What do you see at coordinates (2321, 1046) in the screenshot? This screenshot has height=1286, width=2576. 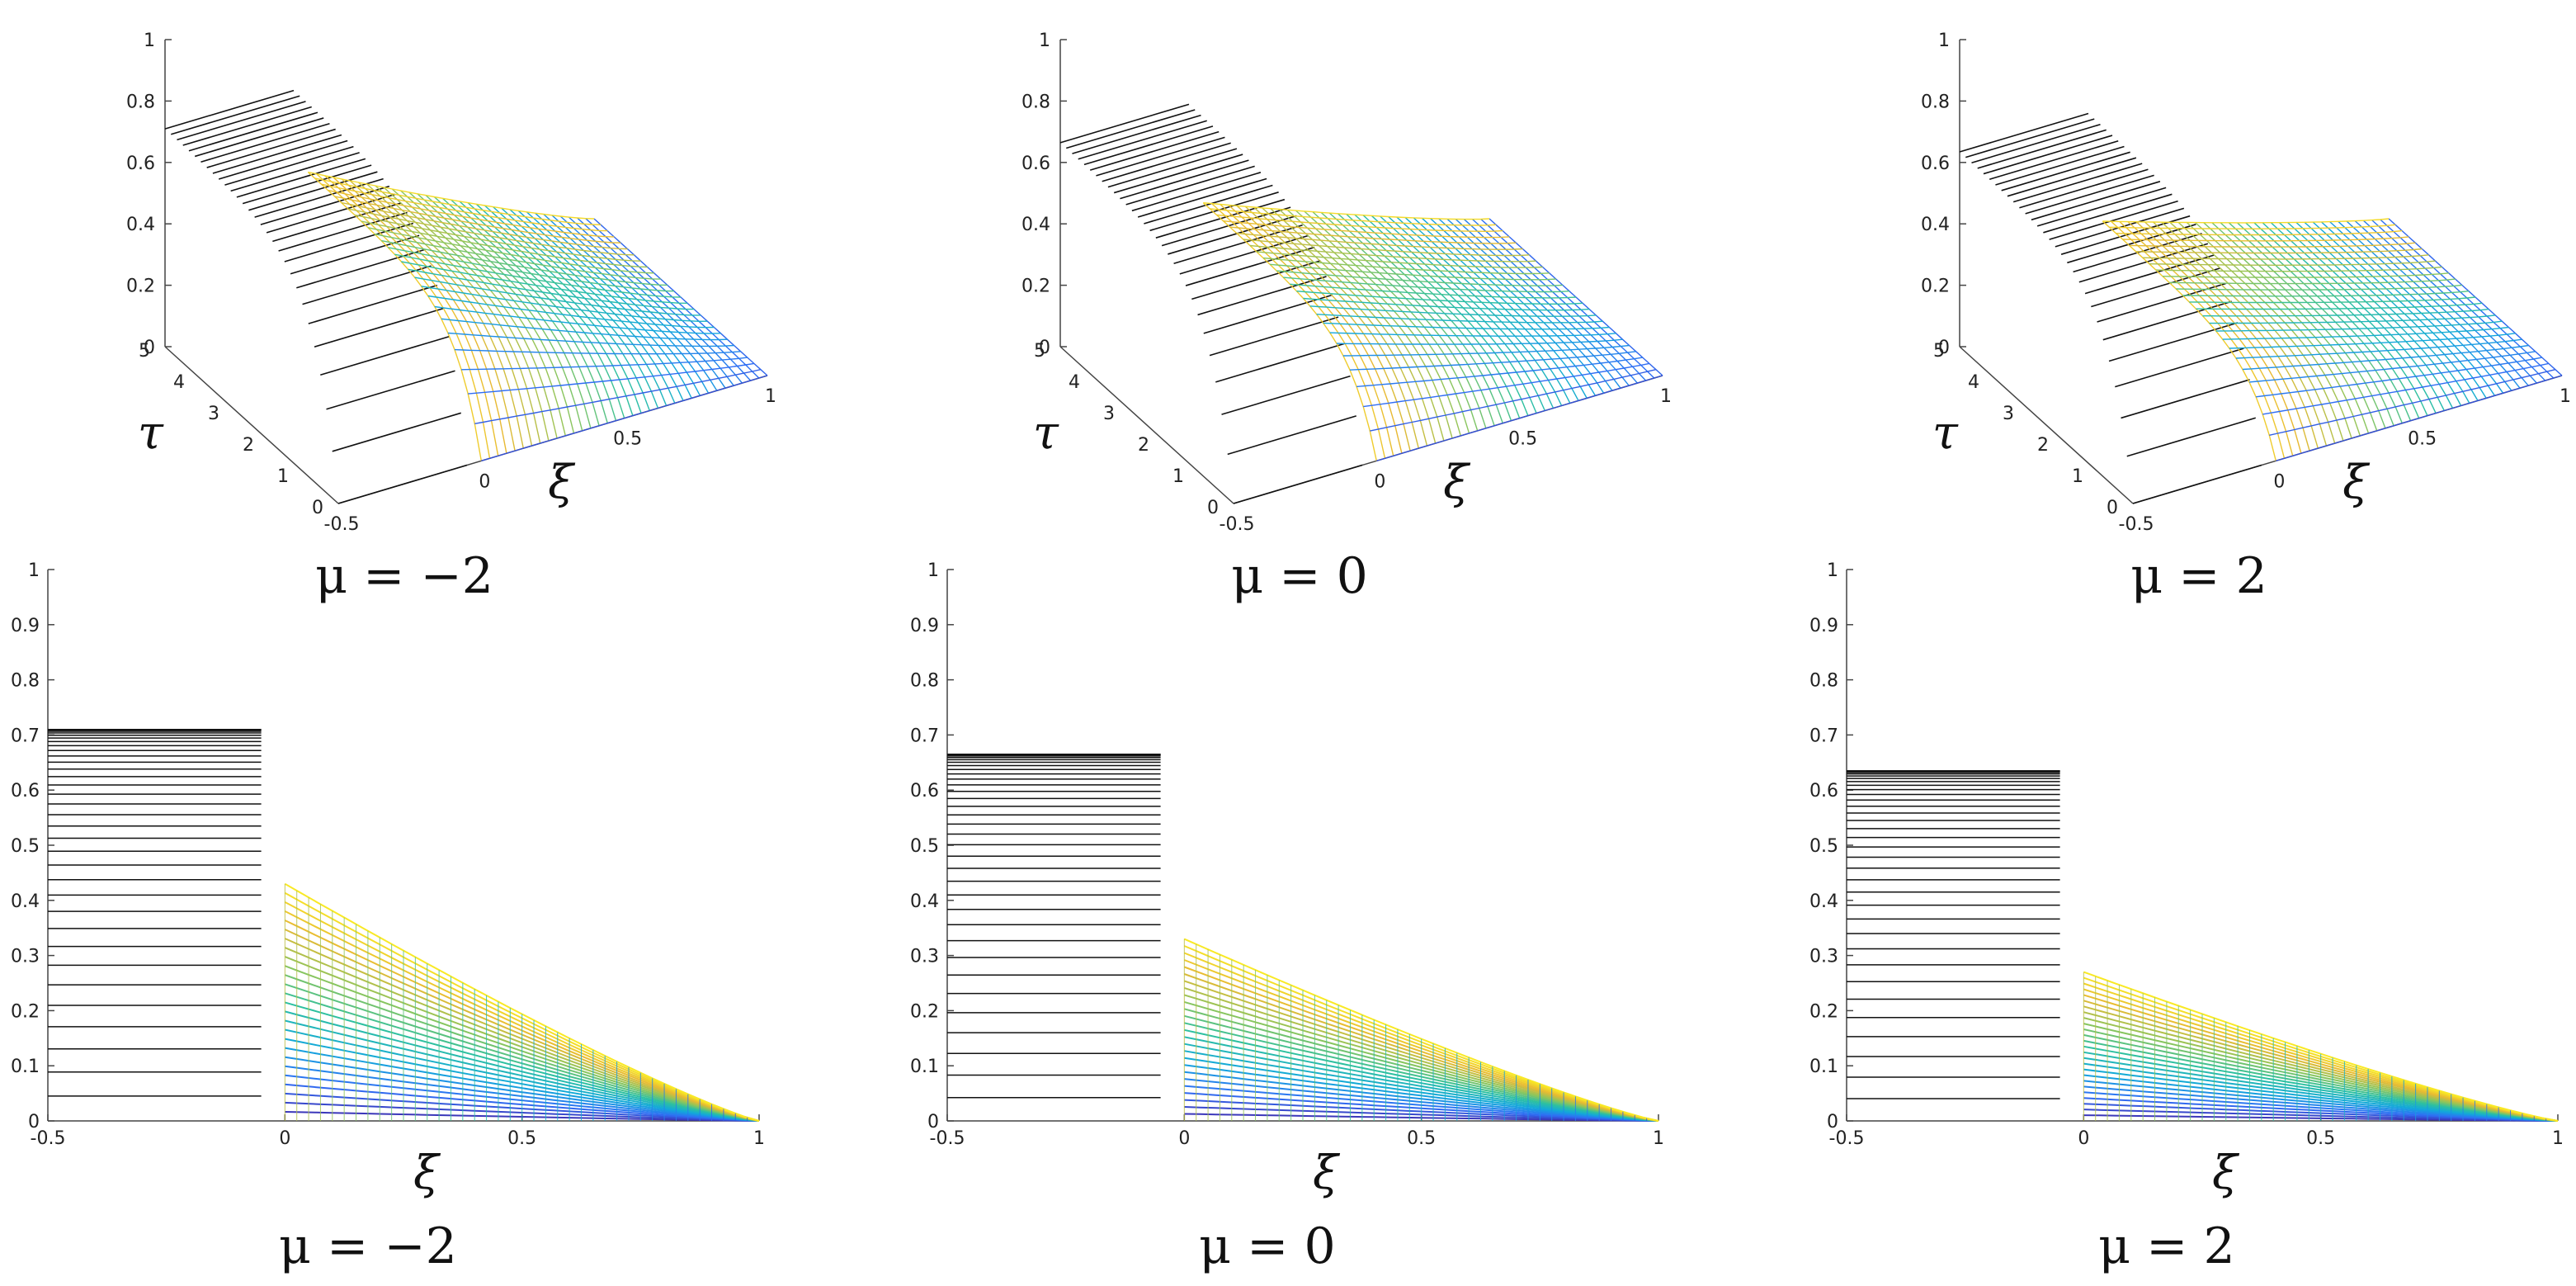 I see `series-curve` at bounding box center [2321, 1046].